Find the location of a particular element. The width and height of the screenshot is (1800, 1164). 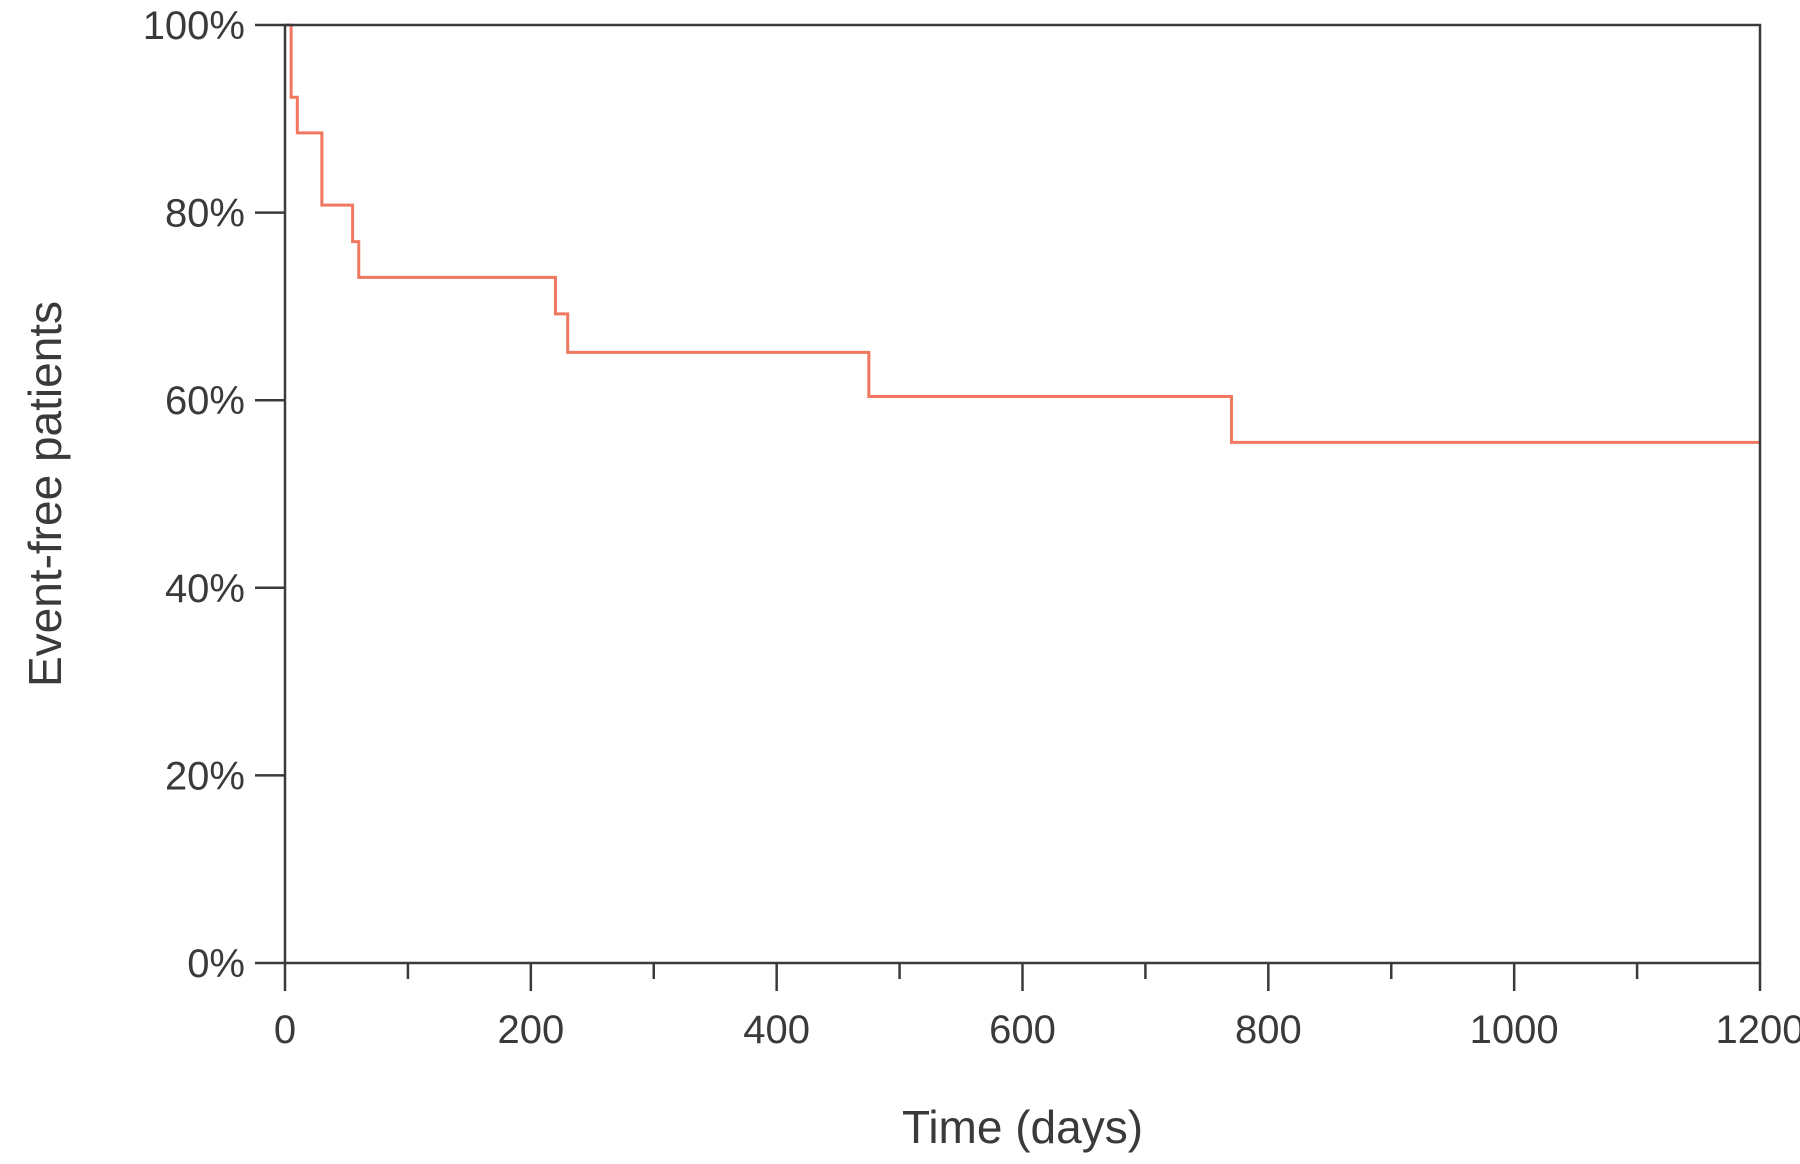

x-tick-label: 0 is located at coordinates (285, 1030).